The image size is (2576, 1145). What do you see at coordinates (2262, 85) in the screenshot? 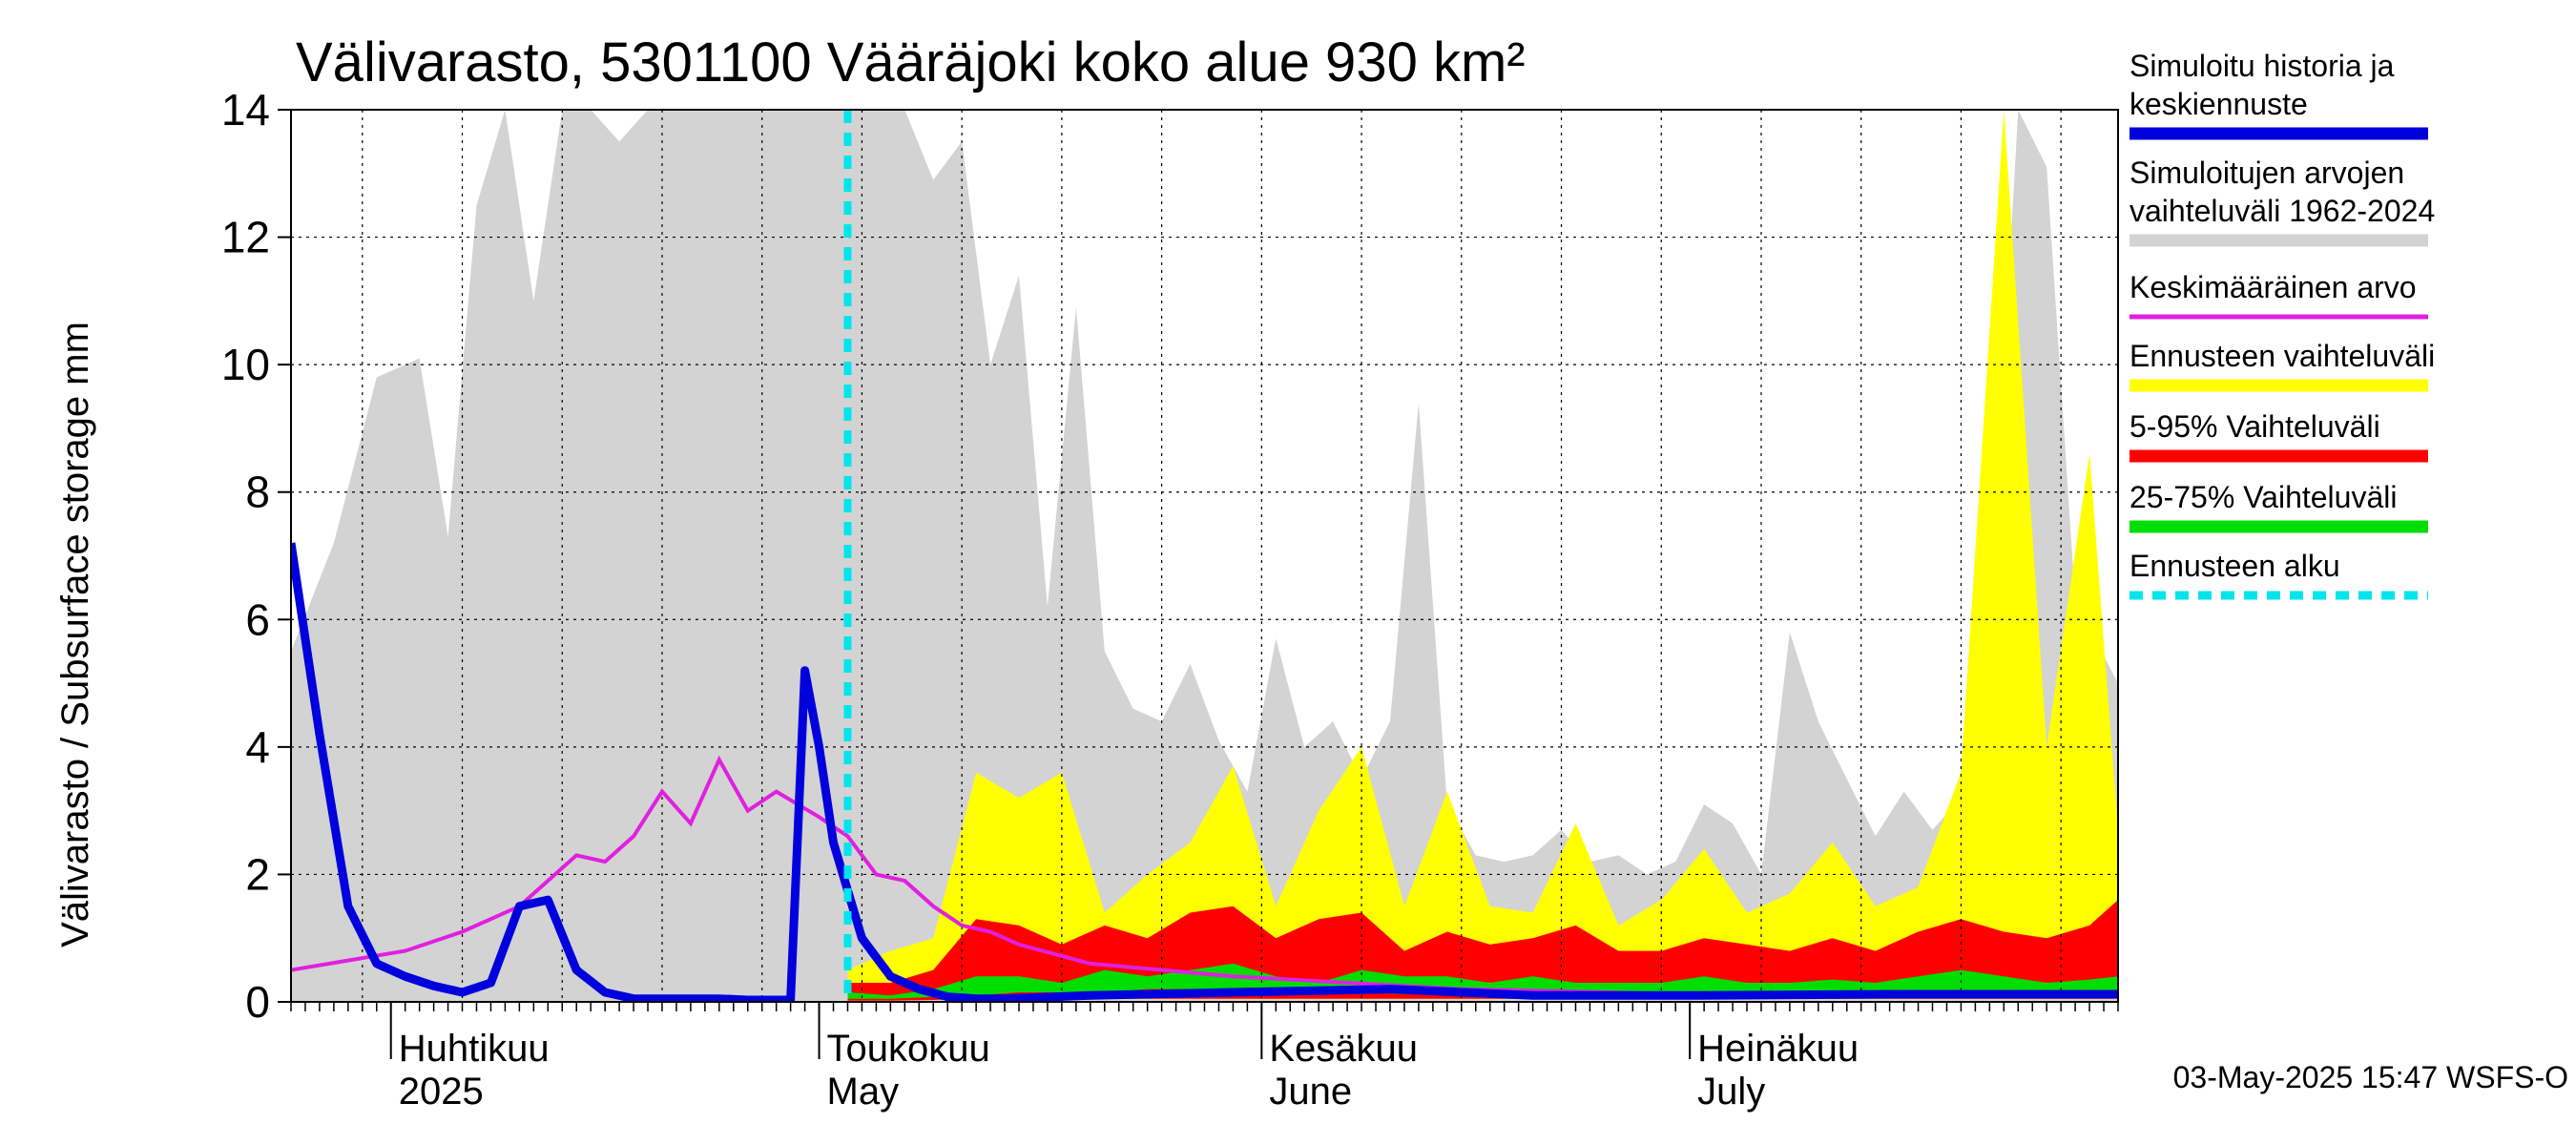
I see `legend-label: Simuloitu historia ja keskiennuste` at bounding box center [2262, 85].